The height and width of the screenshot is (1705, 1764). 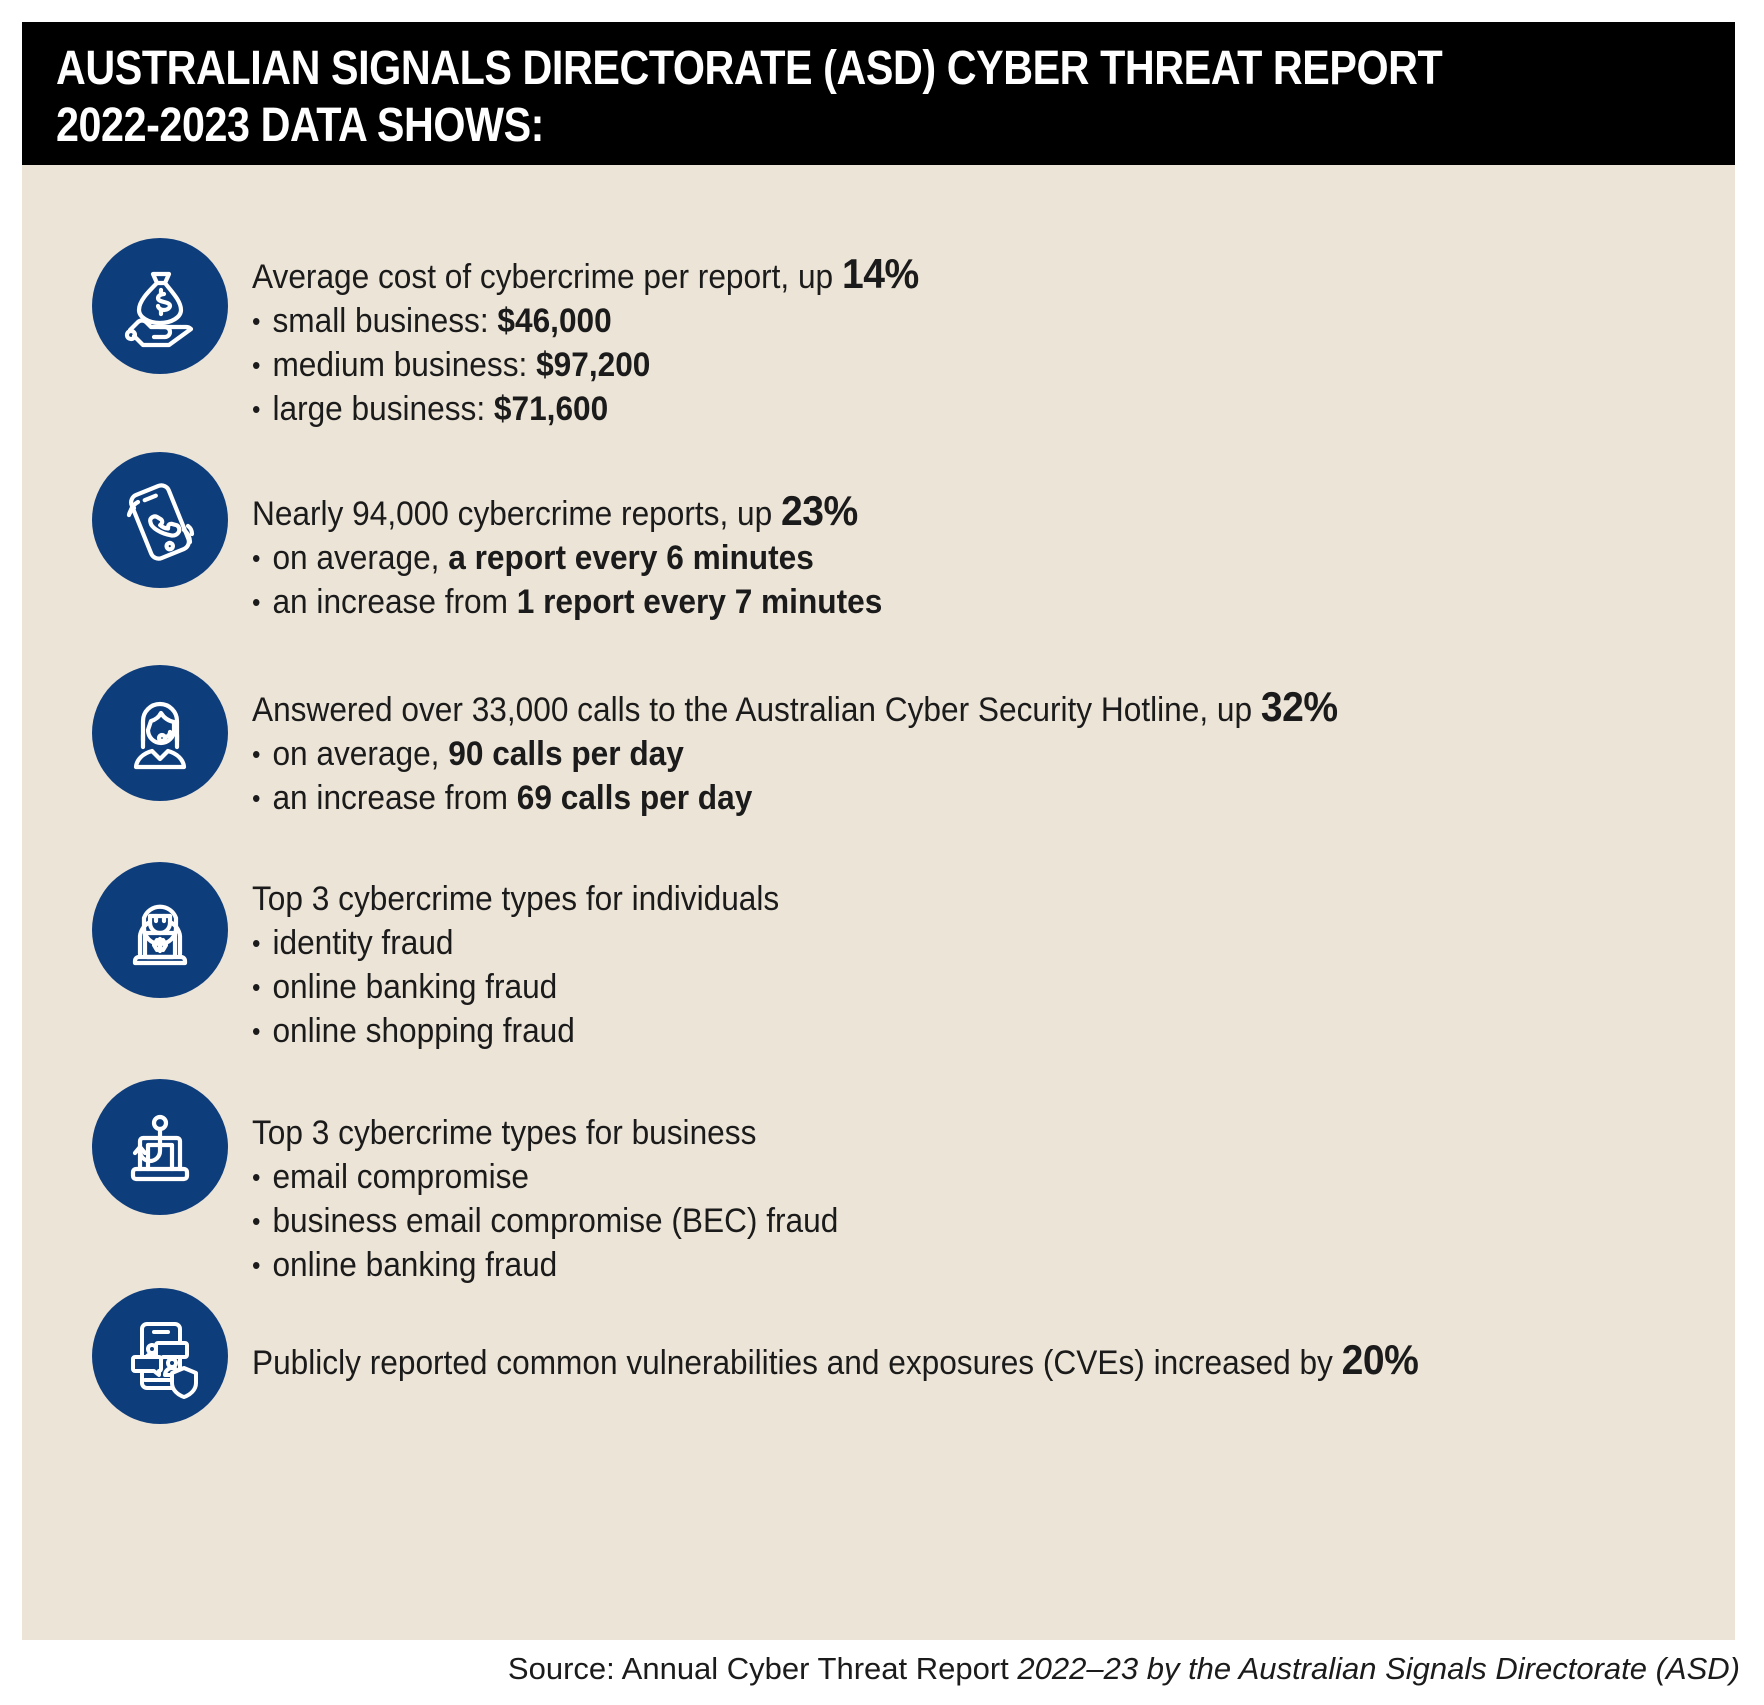 What do you see at coordinates (160, 306) in the screenshot?
I see `money-bag-in-hand-icon` at bounding box center [160, 306].